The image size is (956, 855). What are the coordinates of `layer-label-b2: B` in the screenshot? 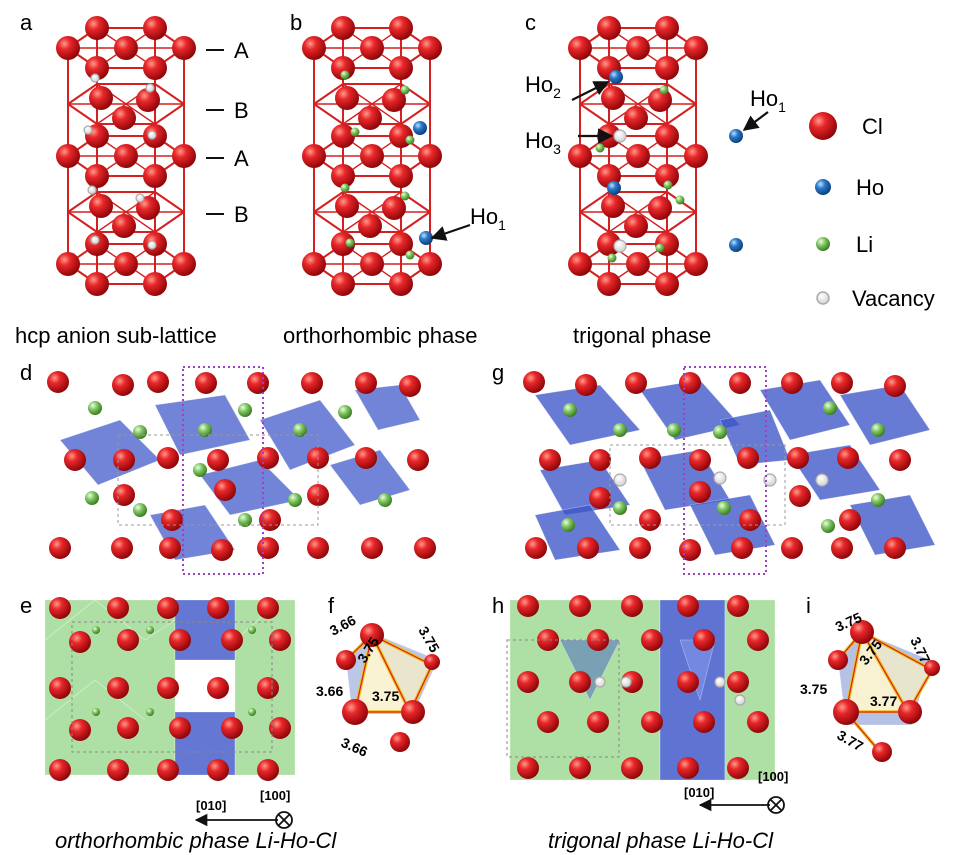 It's located at (241, 214).